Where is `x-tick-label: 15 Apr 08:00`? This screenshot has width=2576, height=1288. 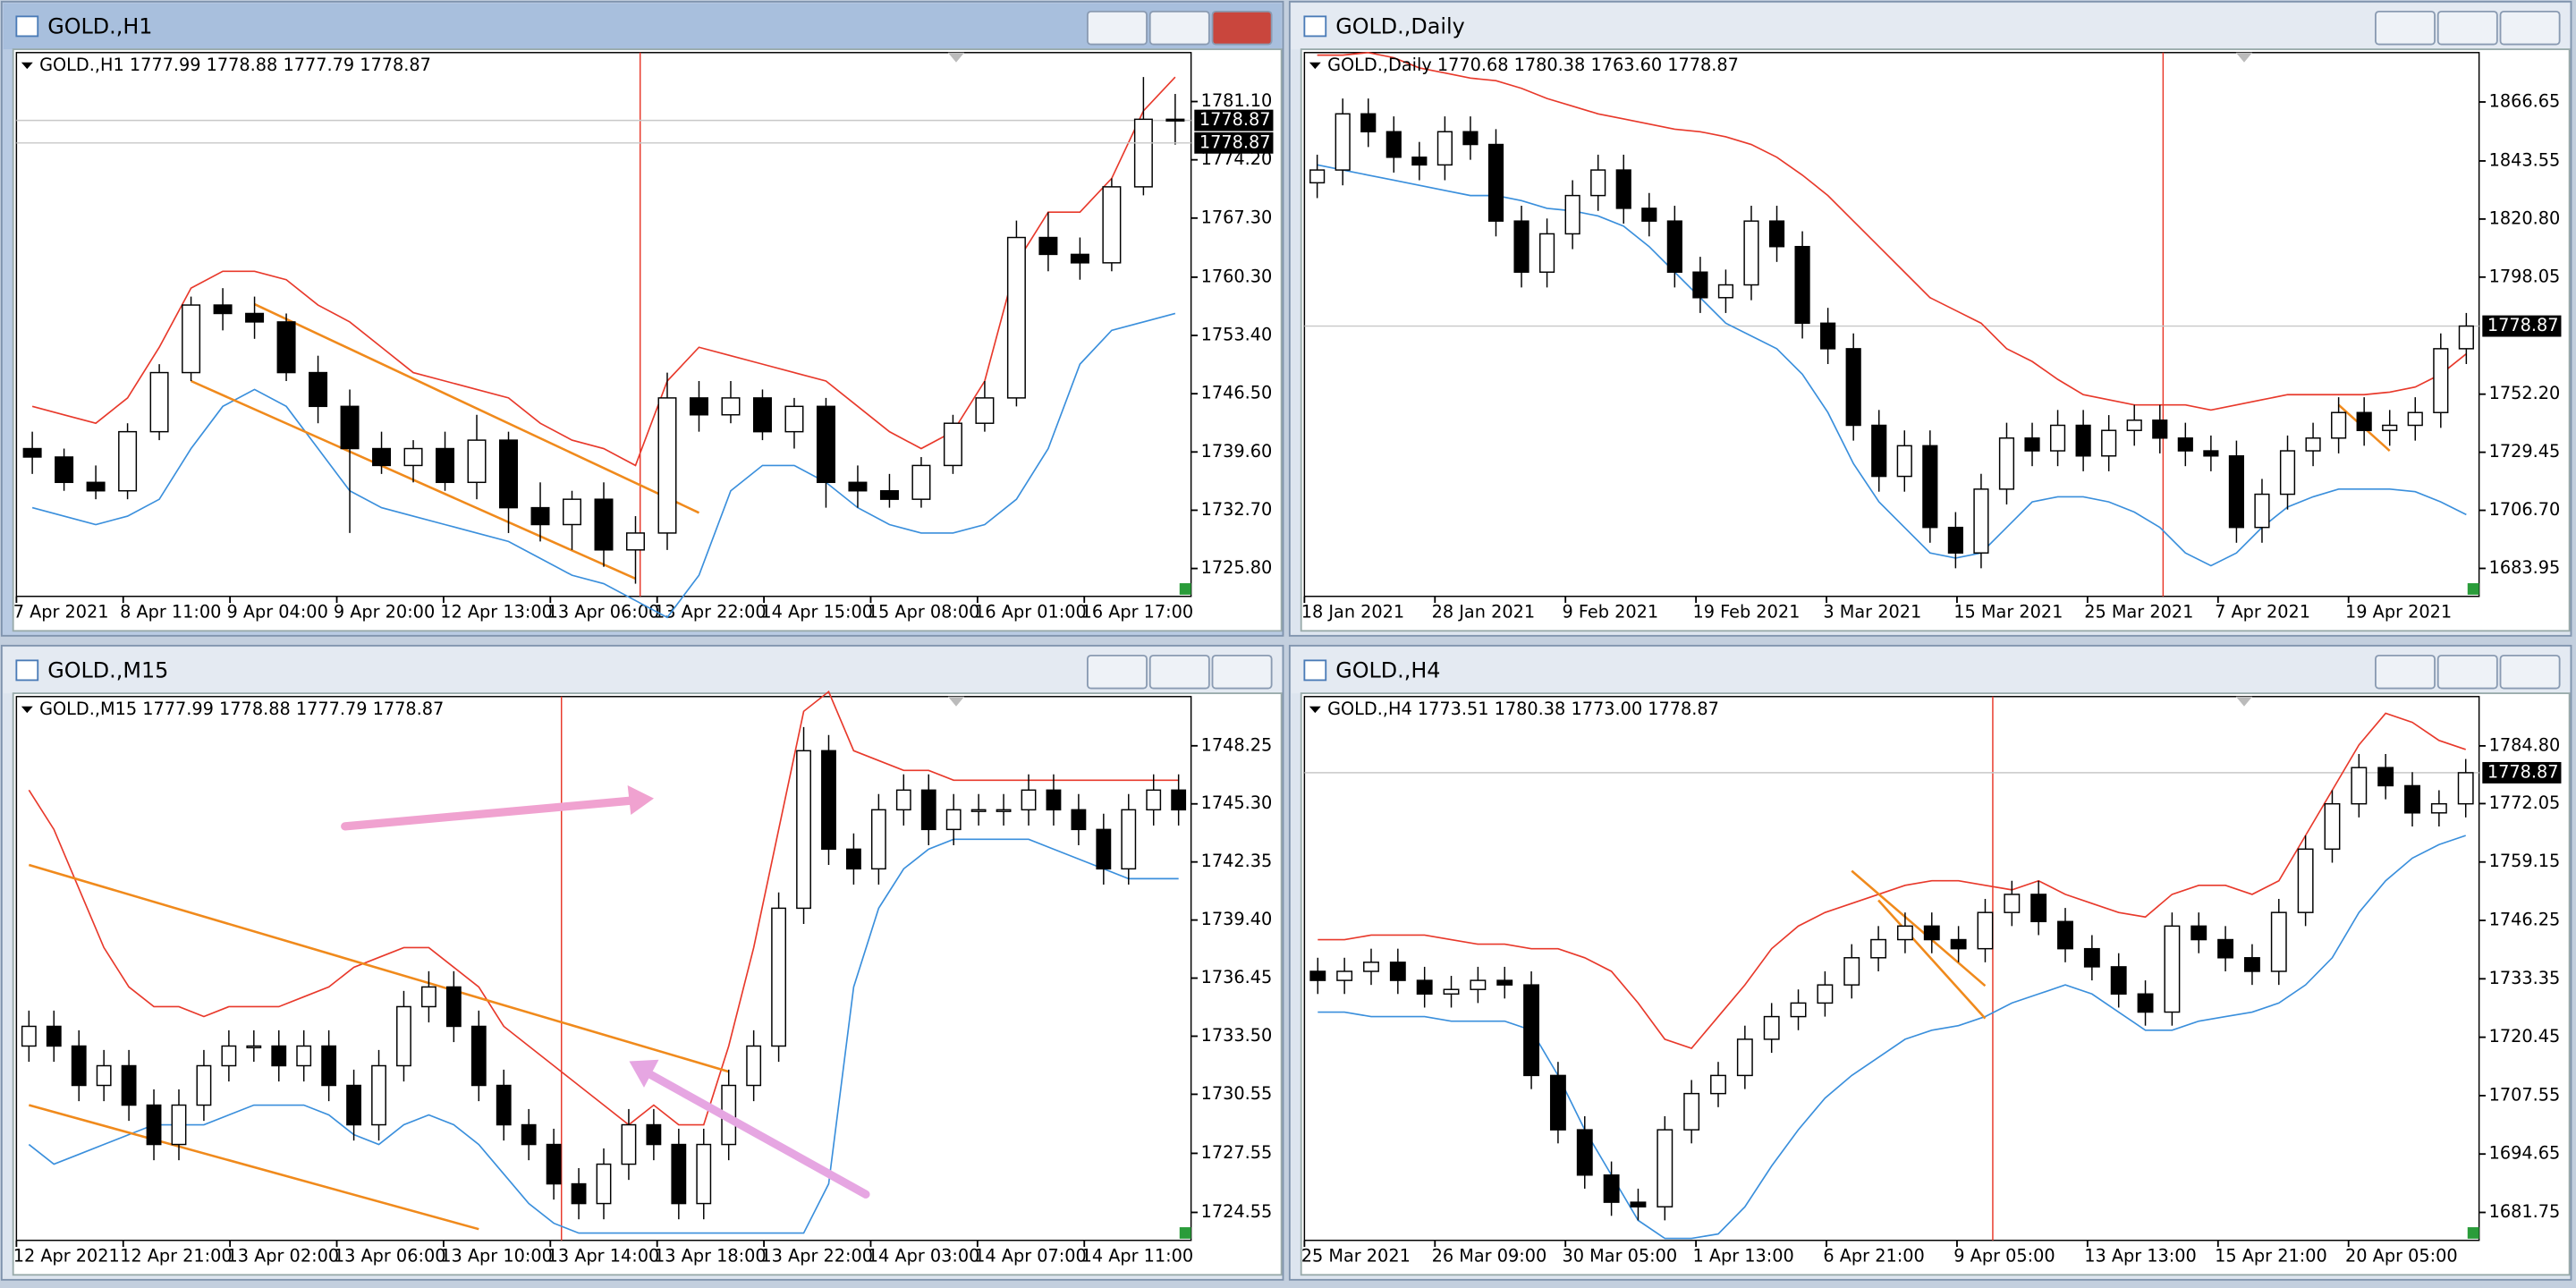
x-tick-label: 15 Apr 08:00 is located at coordinates (924, 612).